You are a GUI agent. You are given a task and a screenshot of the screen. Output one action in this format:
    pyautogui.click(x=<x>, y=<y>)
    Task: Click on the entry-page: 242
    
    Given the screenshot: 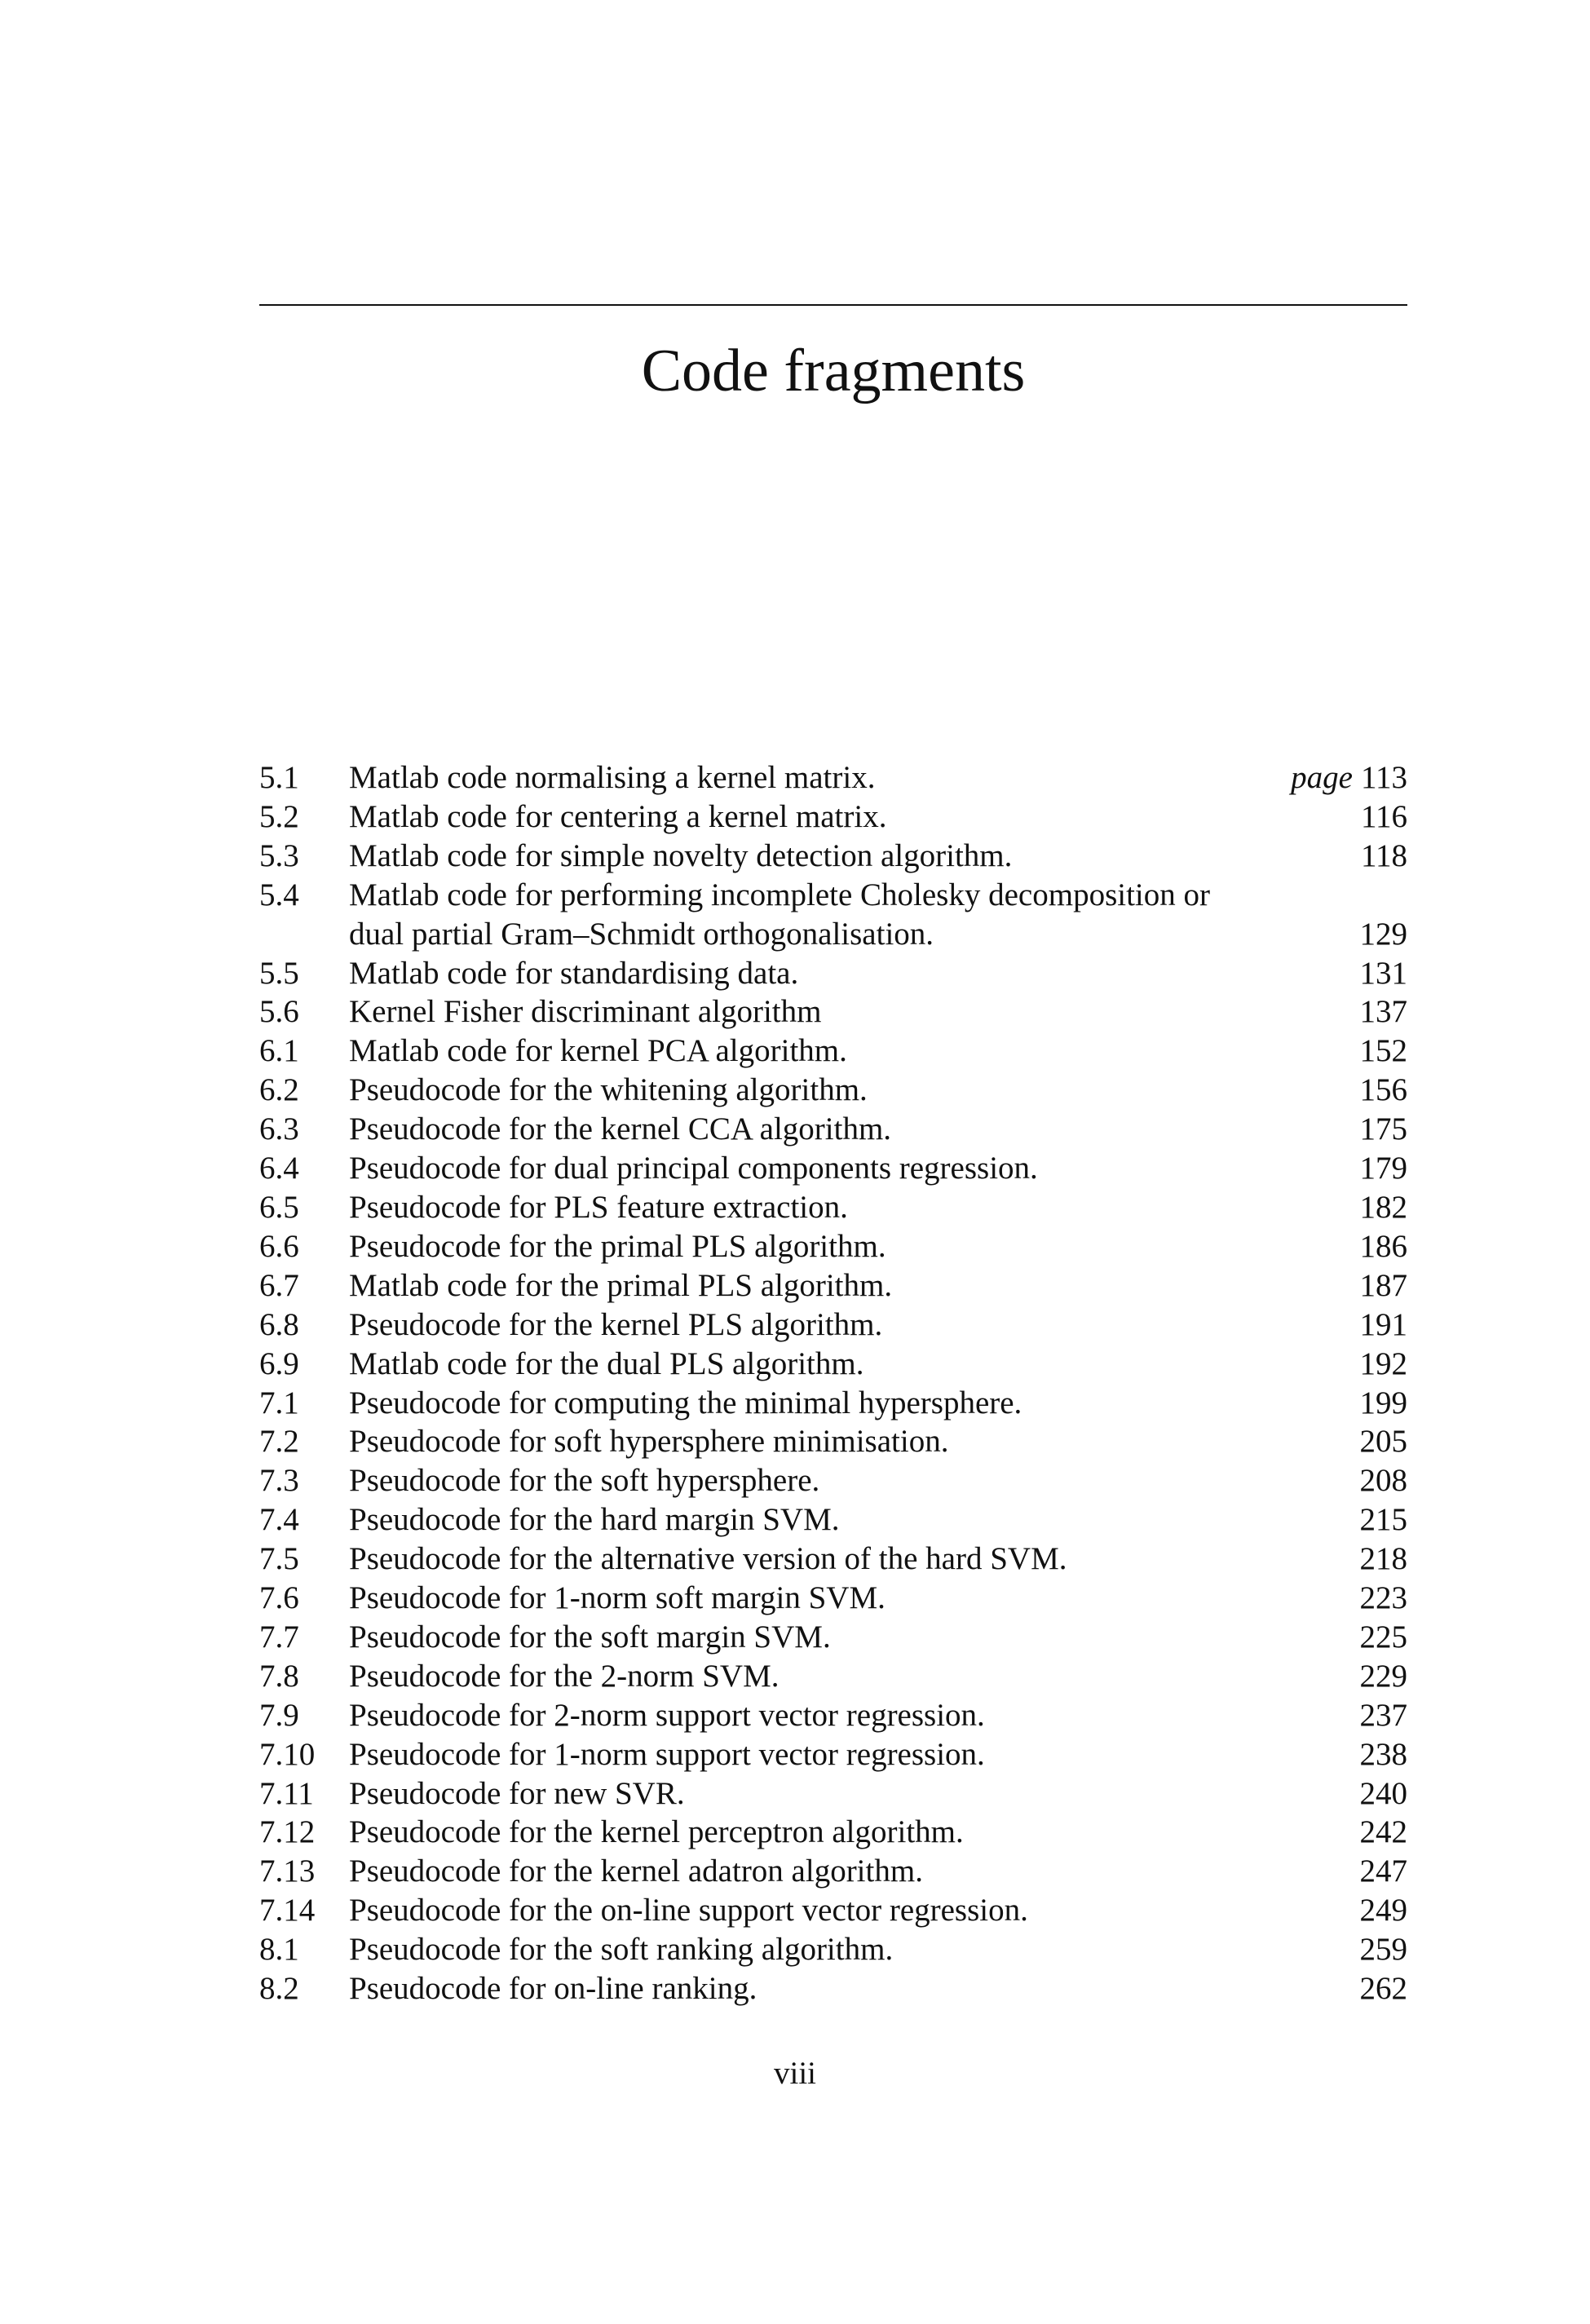 What is the action you would take?
    pyautogui.click(x=1384, y=1832)
    